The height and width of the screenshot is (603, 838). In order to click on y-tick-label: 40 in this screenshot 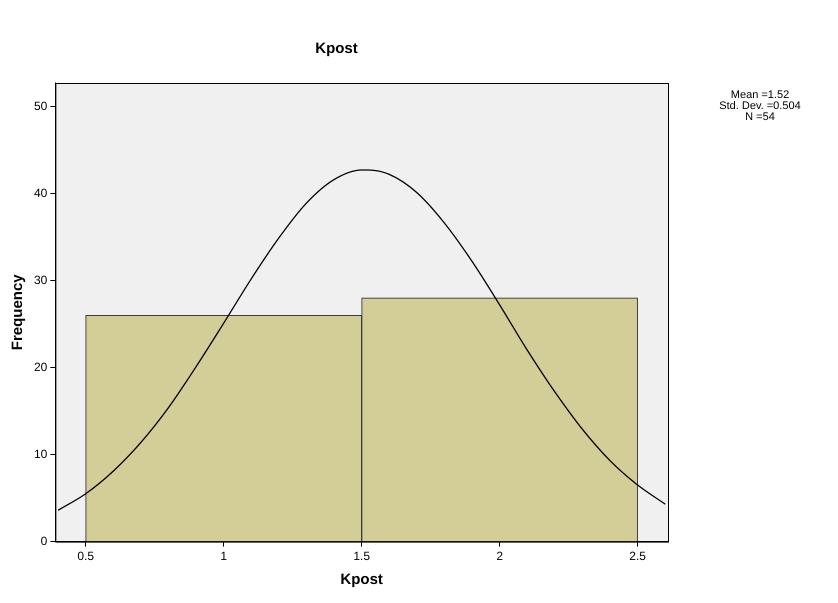, I will do `click(41, 193)`.